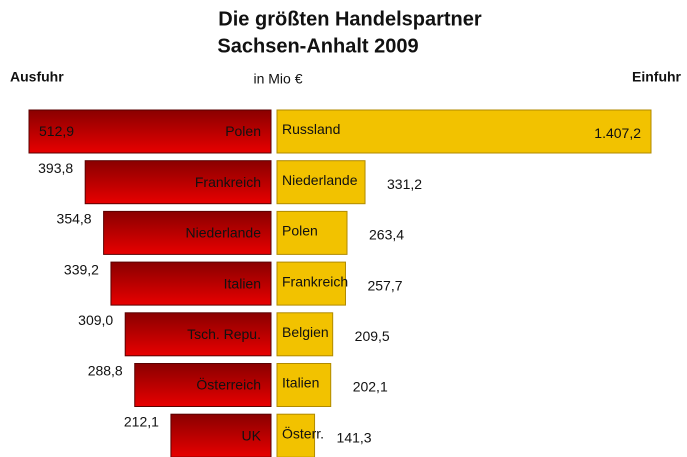 The image size is (687, 457). Describe the element at coordinates (384, 285) in the screenshot. I see `value-label: 257,7` at that location.